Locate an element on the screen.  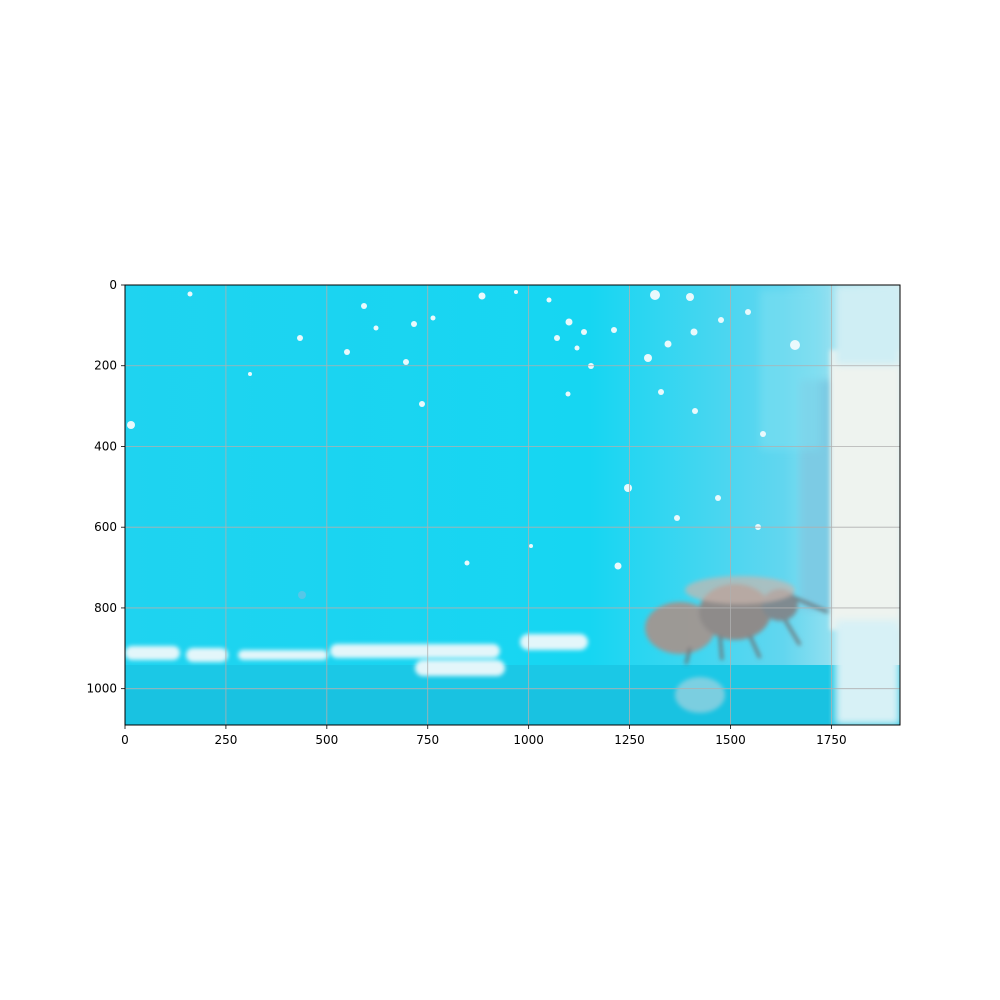
y-tick-label: 600 is located at coordinates (105, 527).